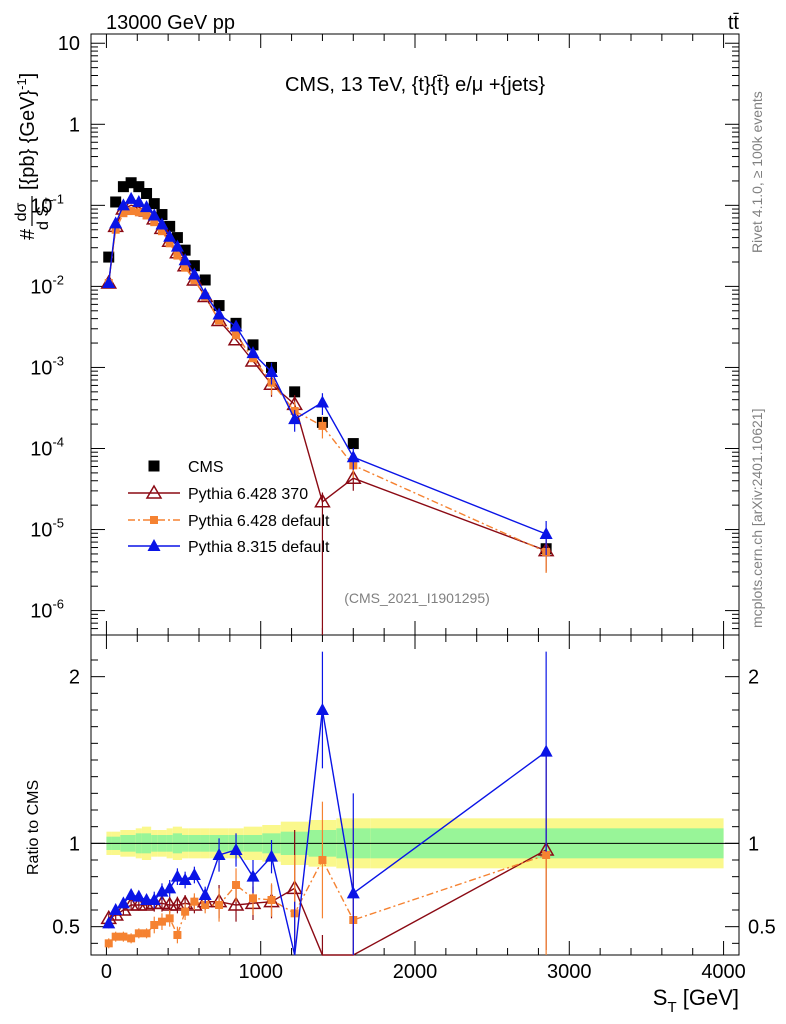 This screenshot has height=1024, width=786. I want to click on header-final-state-label: tt̄, so click(734, 23).